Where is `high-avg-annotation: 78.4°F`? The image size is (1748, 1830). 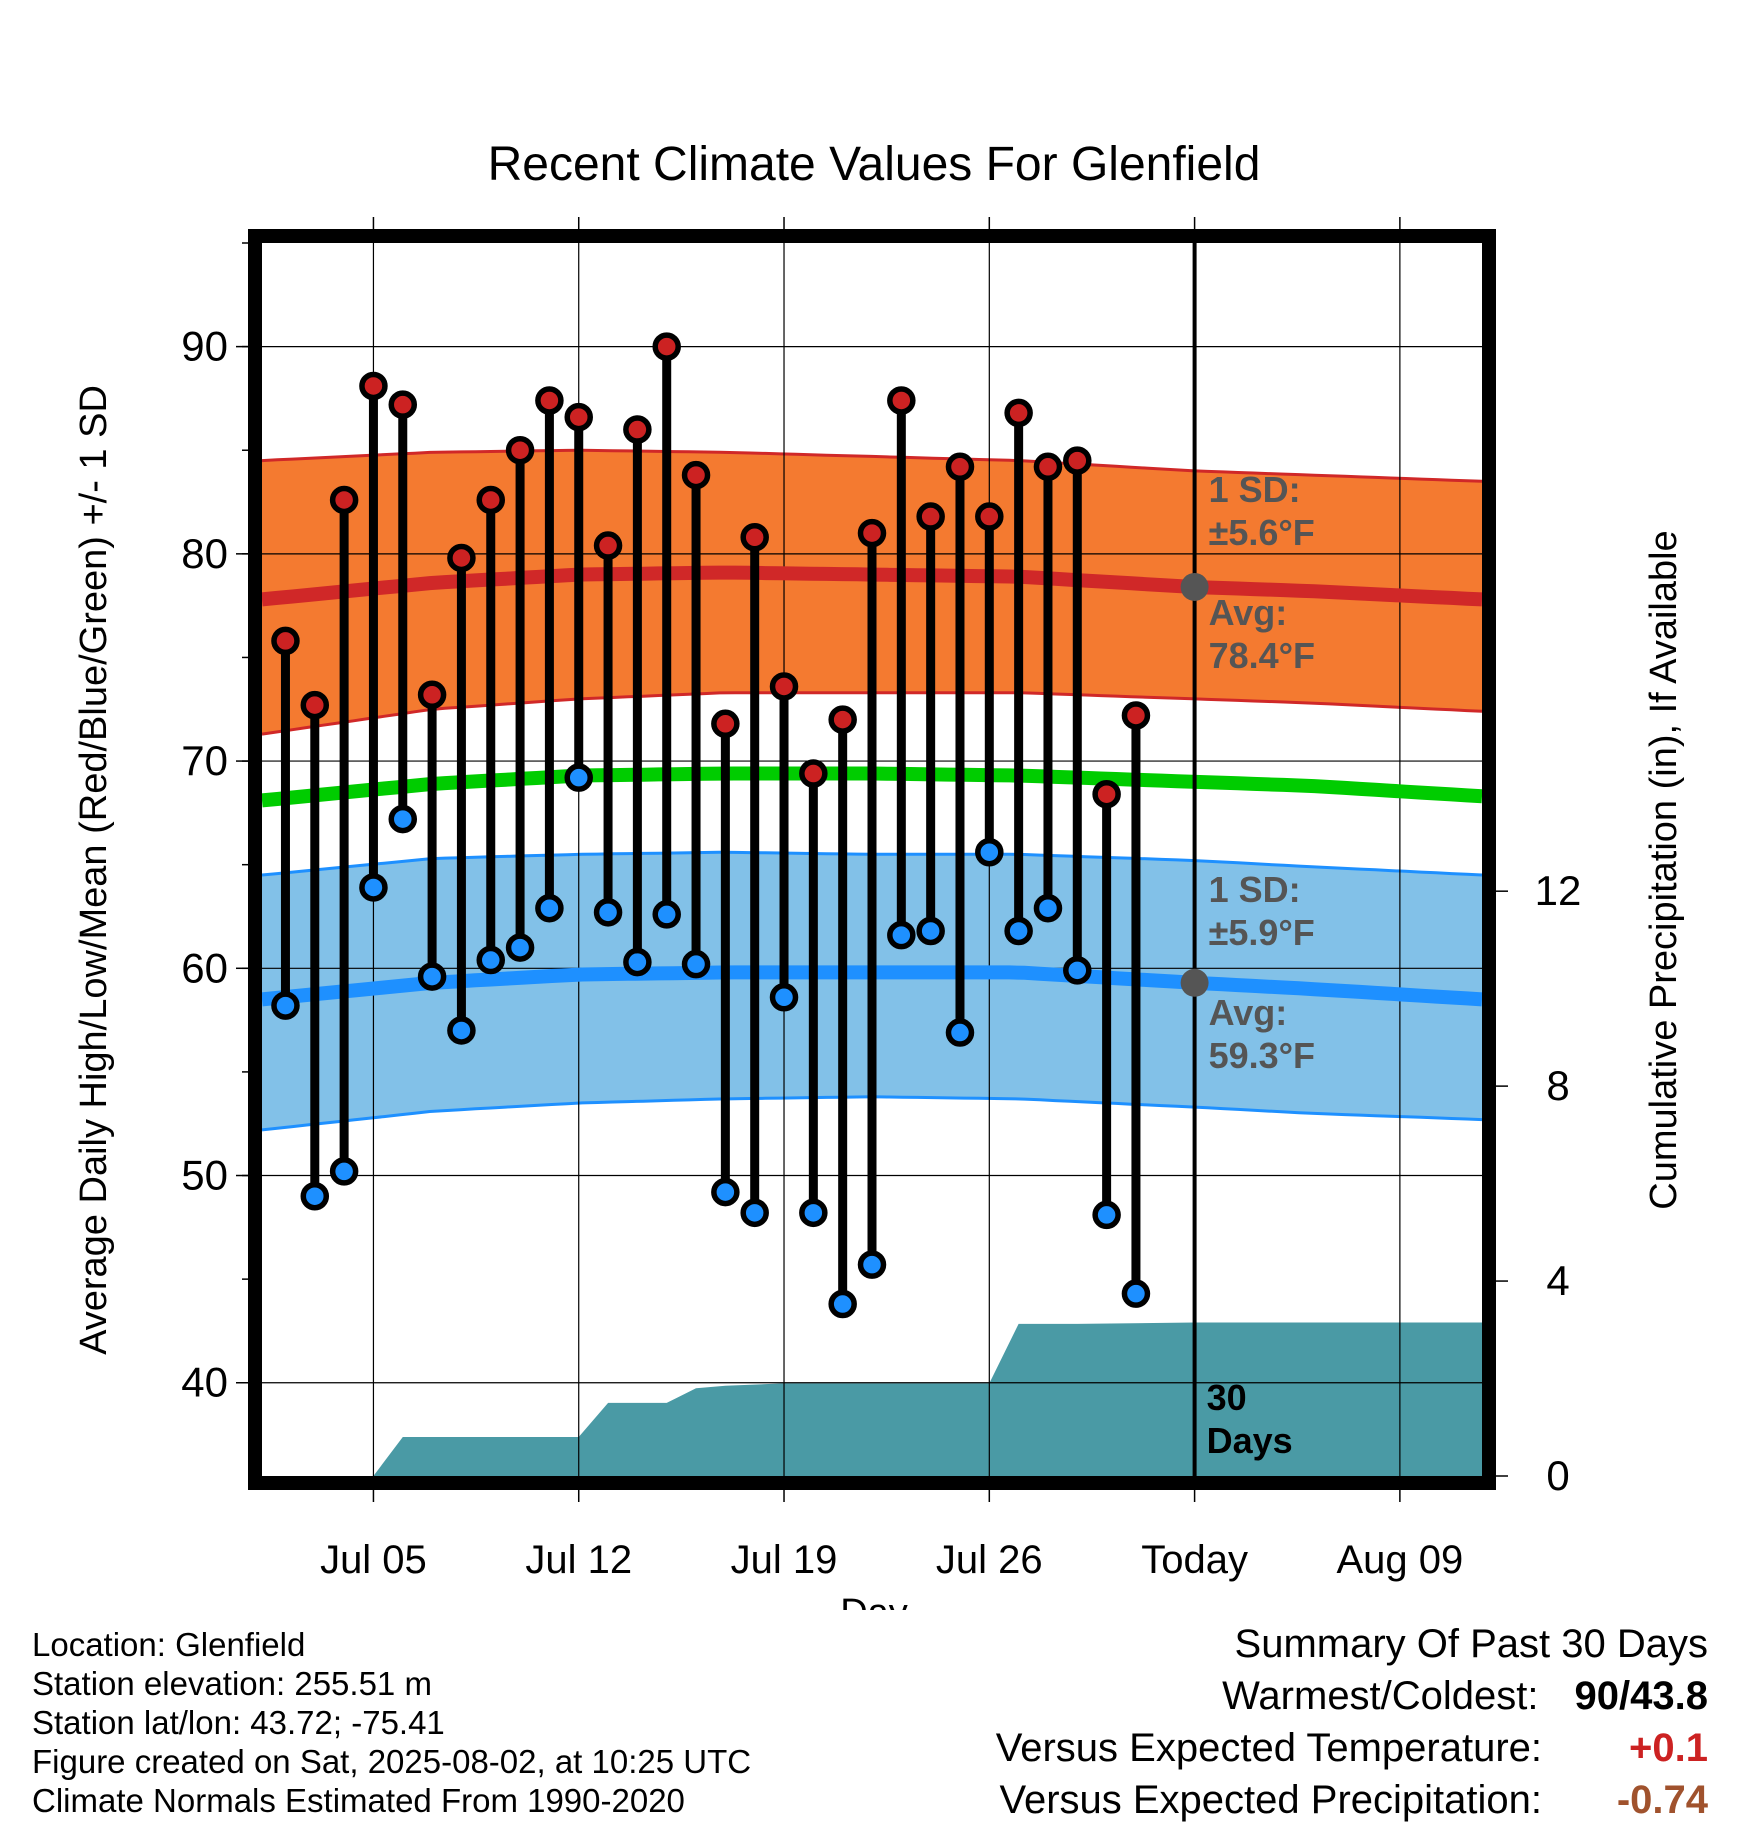 high-avg-annotation: 78.4°F is located at coordinates (1262, 655).